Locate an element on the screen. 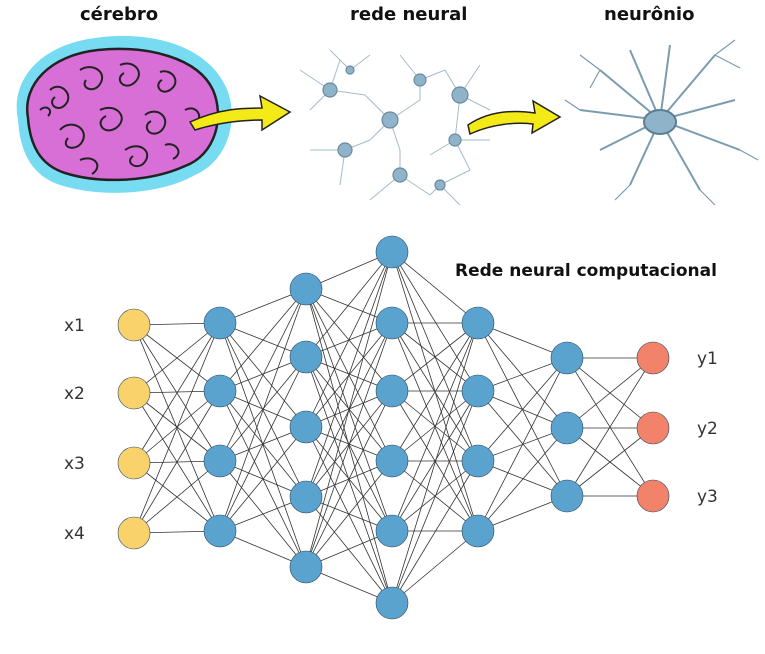 The image size is (765, 654). output-label: y2 is located at coordinates (707, 429).